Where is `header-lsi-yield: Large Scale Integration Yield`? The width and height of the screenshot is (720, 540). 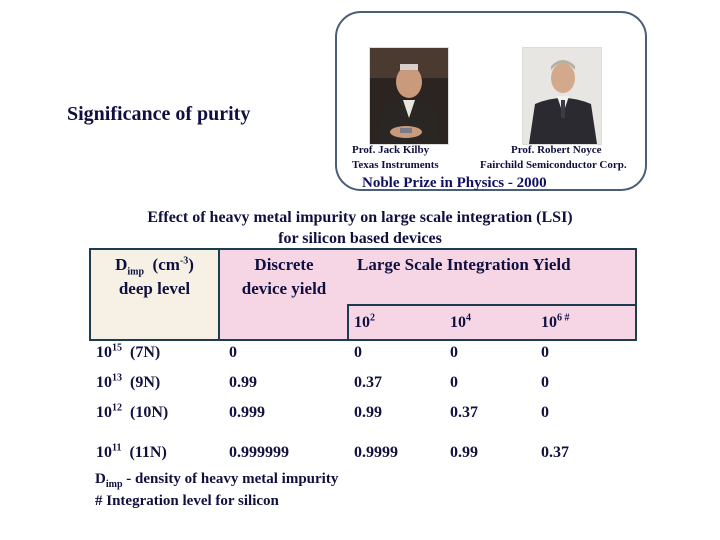
header-lsi-yield: Large Scale Integration Yield is located at coordinates (464, 264).